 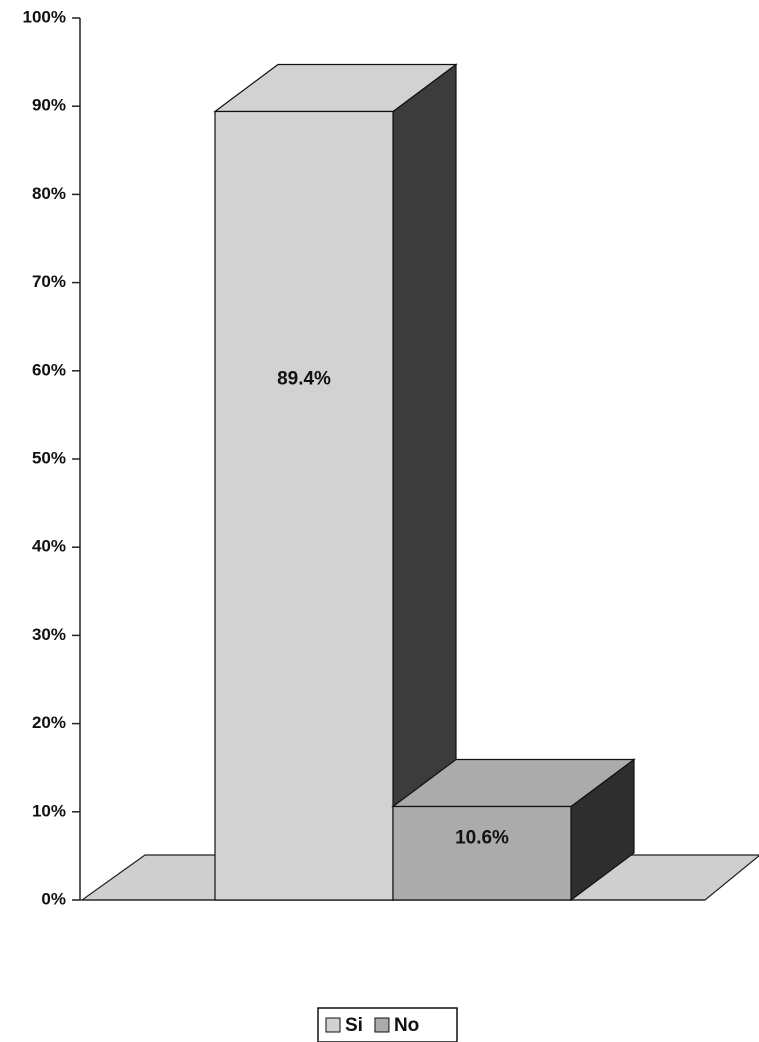 I want to click on legend-label: Si, so click(x=354, y=1025).